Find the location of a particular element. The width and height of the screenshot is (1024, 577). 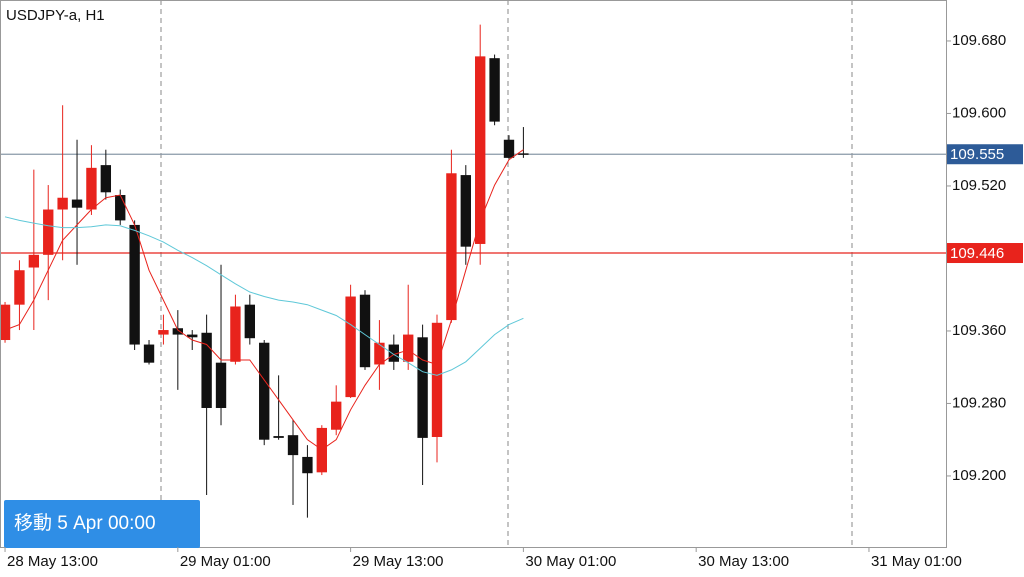

y-tick-label: 109.280 is located at coordinates (979, 402).